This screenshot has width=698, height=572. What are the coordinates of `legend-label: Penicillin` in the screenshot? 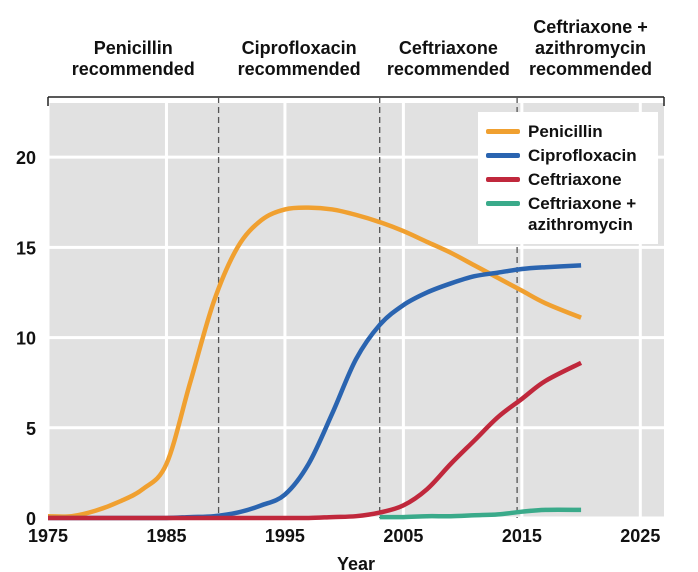 It's located at (565, 131).